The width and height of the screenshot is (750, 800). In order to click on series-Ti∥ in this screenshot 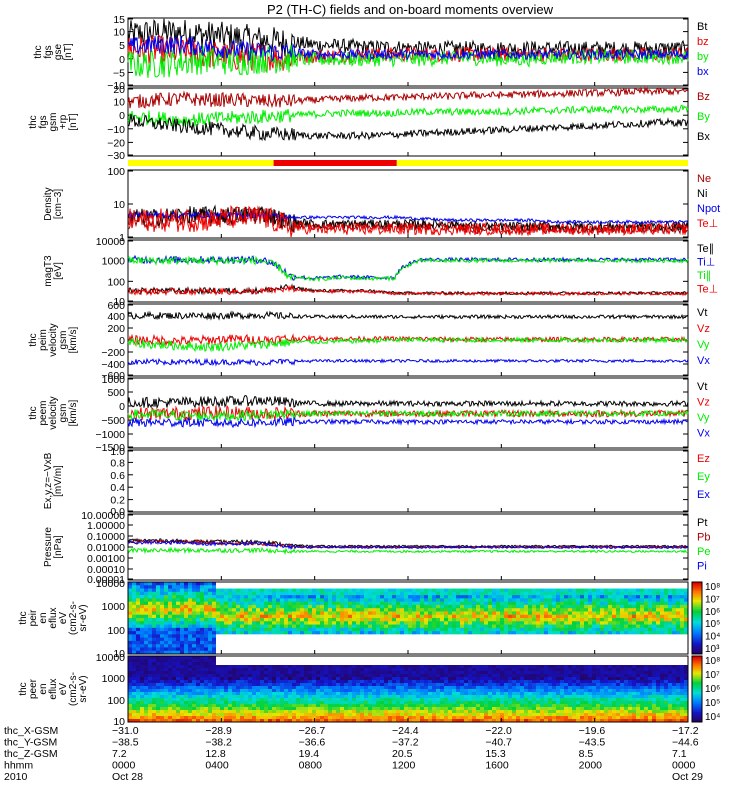, I will do `click(408, 269)`.